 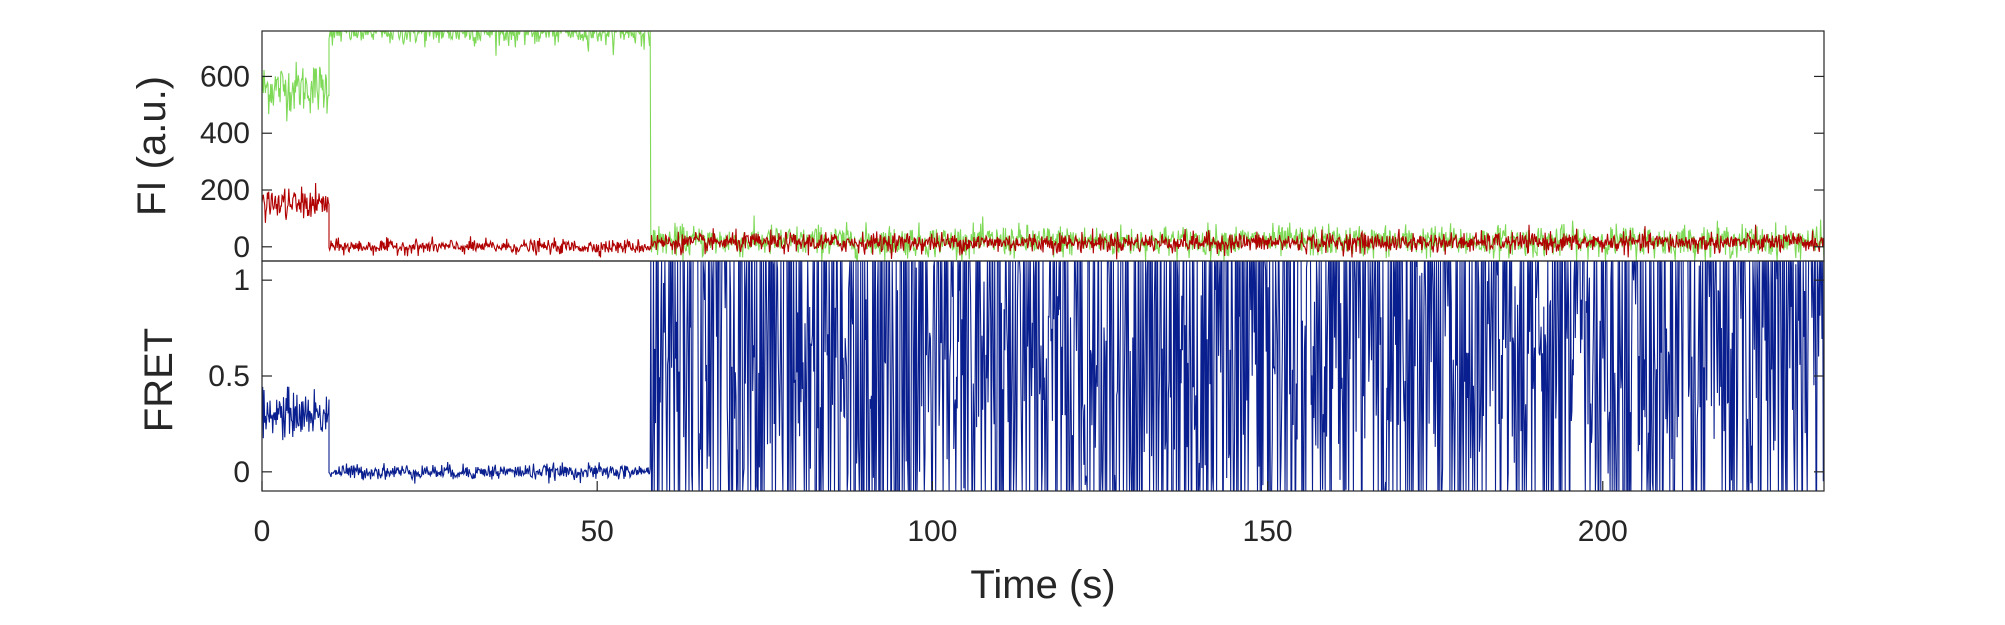 I want to click on bottom-y-axis-label: FRET, so click(x=159, y=380).